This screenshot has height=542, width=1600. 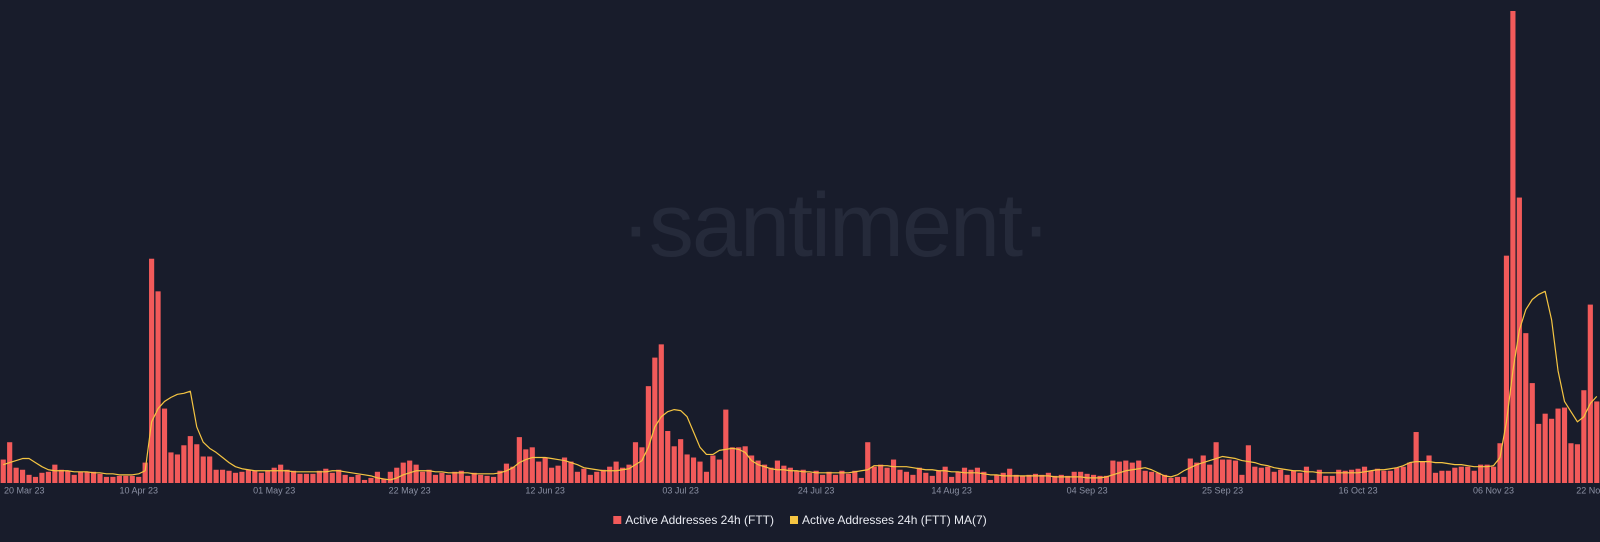 I want to click on x-tick-label: 01 May 23, so click(x=274, y=490).